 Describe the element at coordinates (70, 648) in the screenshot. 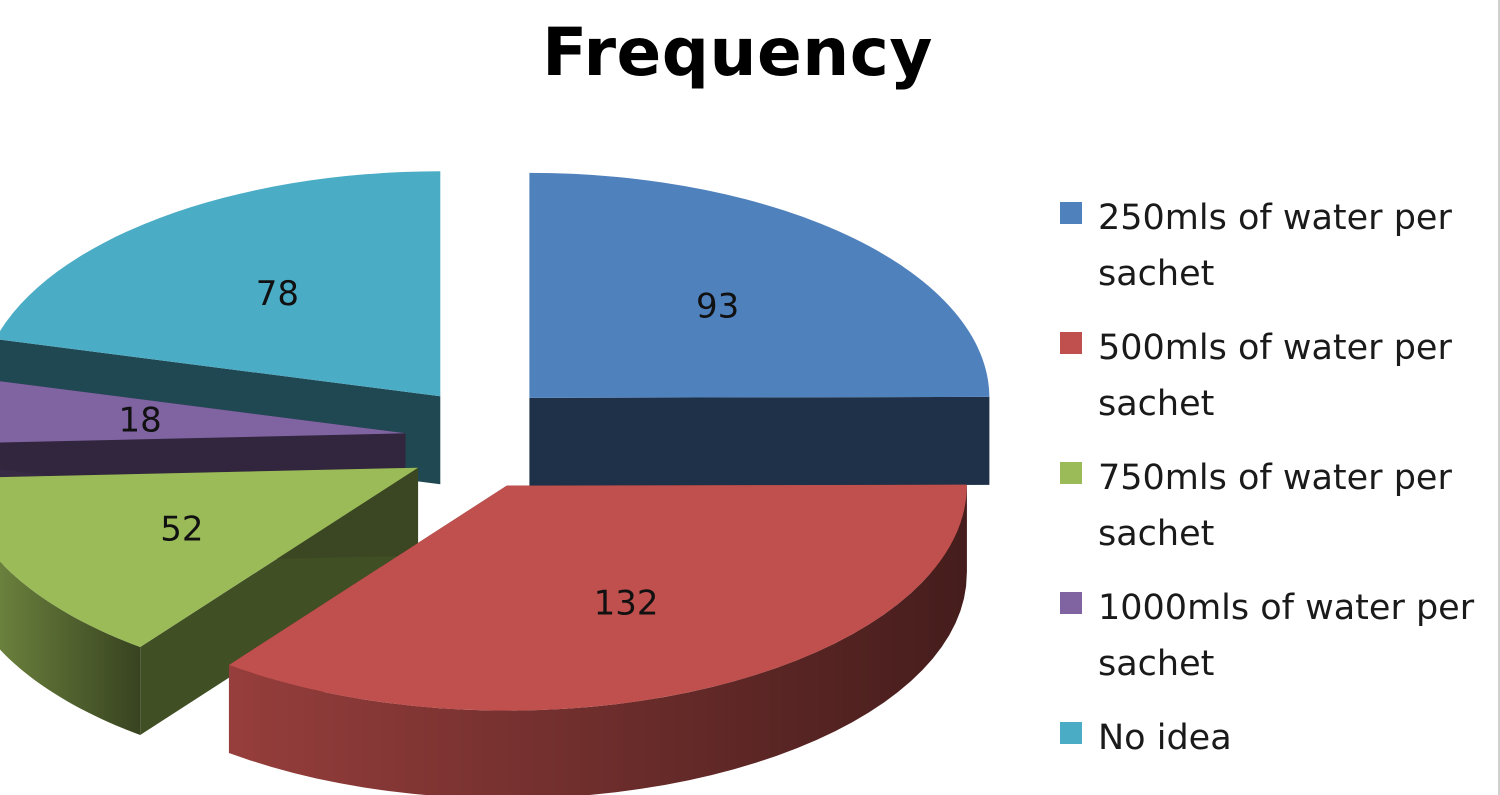

I see `slice-wall` at that location.